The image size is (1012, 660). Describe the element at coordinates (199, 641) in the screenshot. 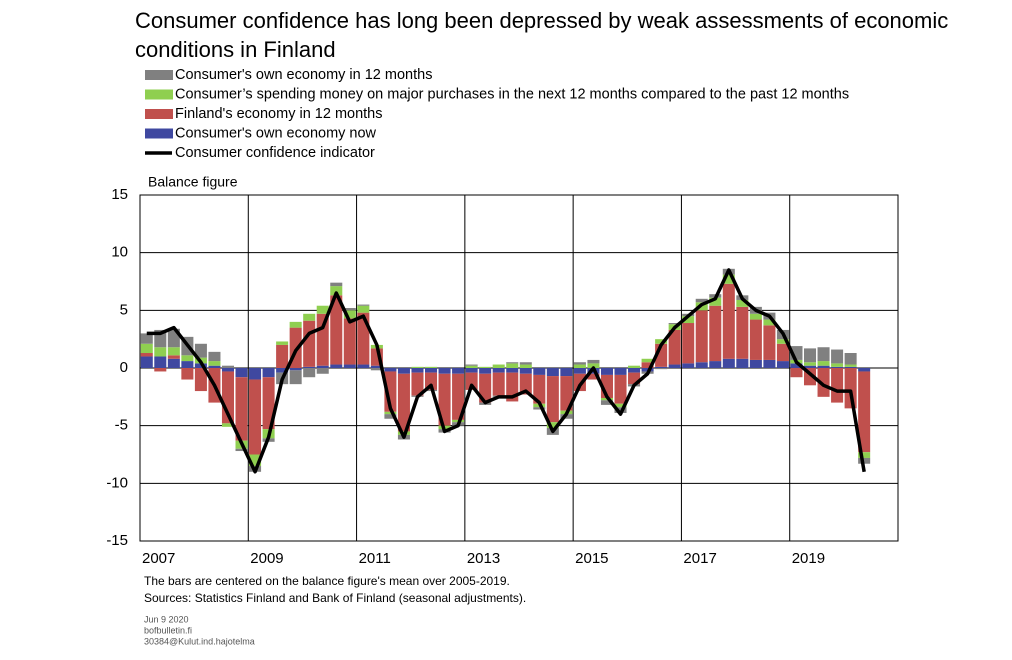

I see `footer: 30384@Kulut.ind.hajotelma` at that location.